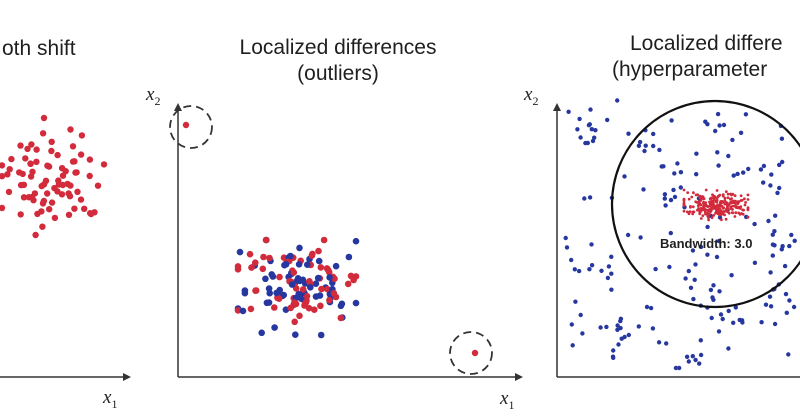 Image resolution: width=800 pixels, height=420 pixels. Describe the element at coordinates (557, 107) in the screenshot. I see `panel-3-y-axis-arrow` at that location.